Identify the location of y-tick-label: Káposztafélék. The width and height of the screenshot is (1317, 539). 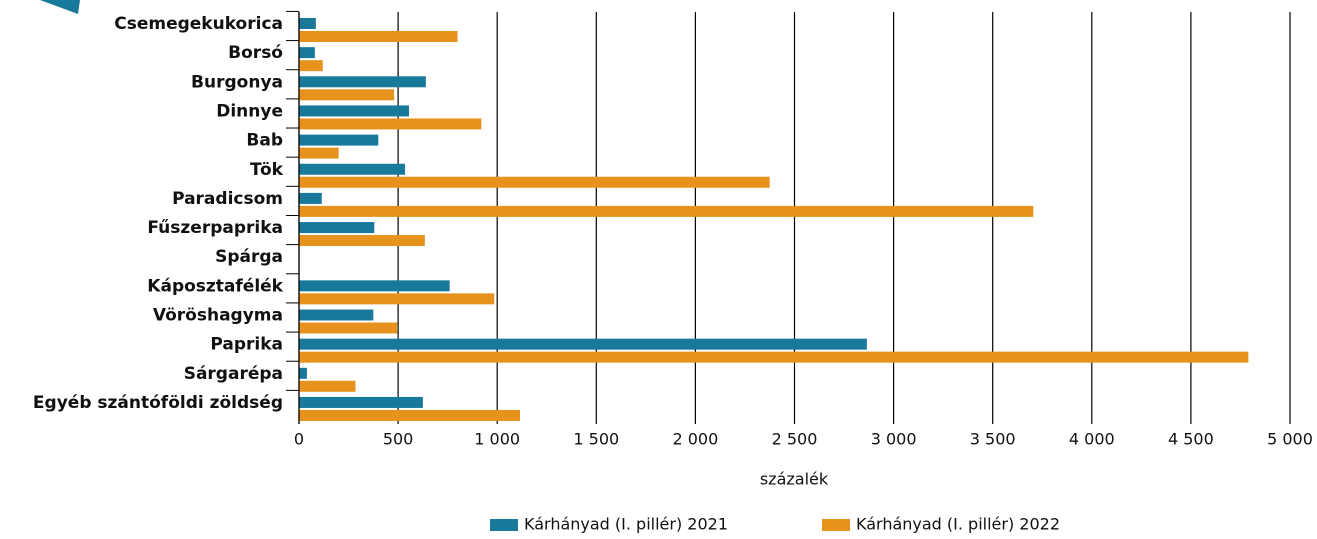
(215, 286).